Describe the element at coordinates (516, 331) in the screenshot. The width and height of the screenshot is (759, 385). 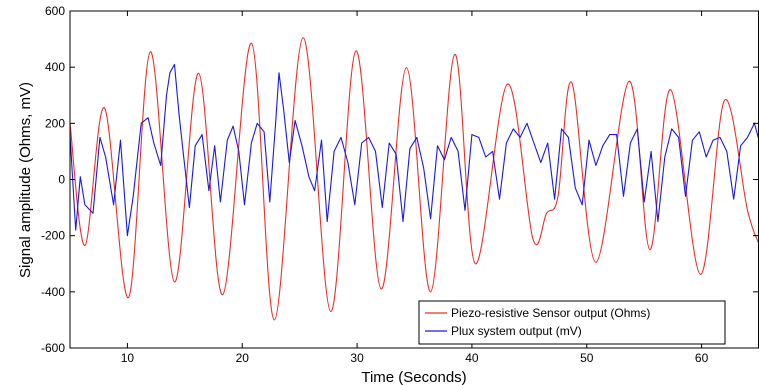
I see `legend-label-plux: Plux system output (mV)` at that location.